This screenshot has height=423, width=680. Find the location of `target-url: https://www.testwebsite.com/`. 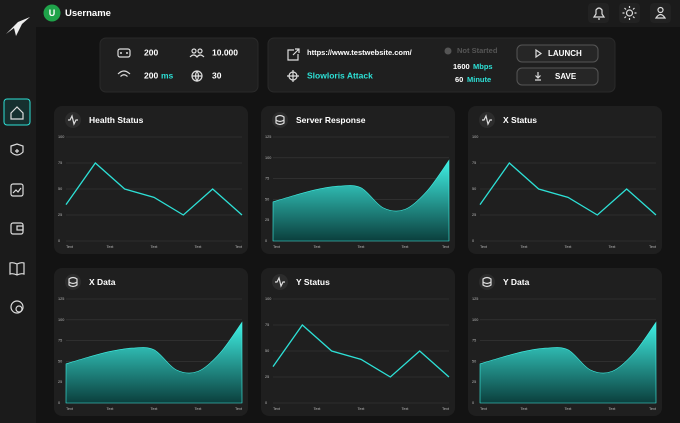

target-url: https://www.testwebsite.com/ is located at coordinates (360, 52).